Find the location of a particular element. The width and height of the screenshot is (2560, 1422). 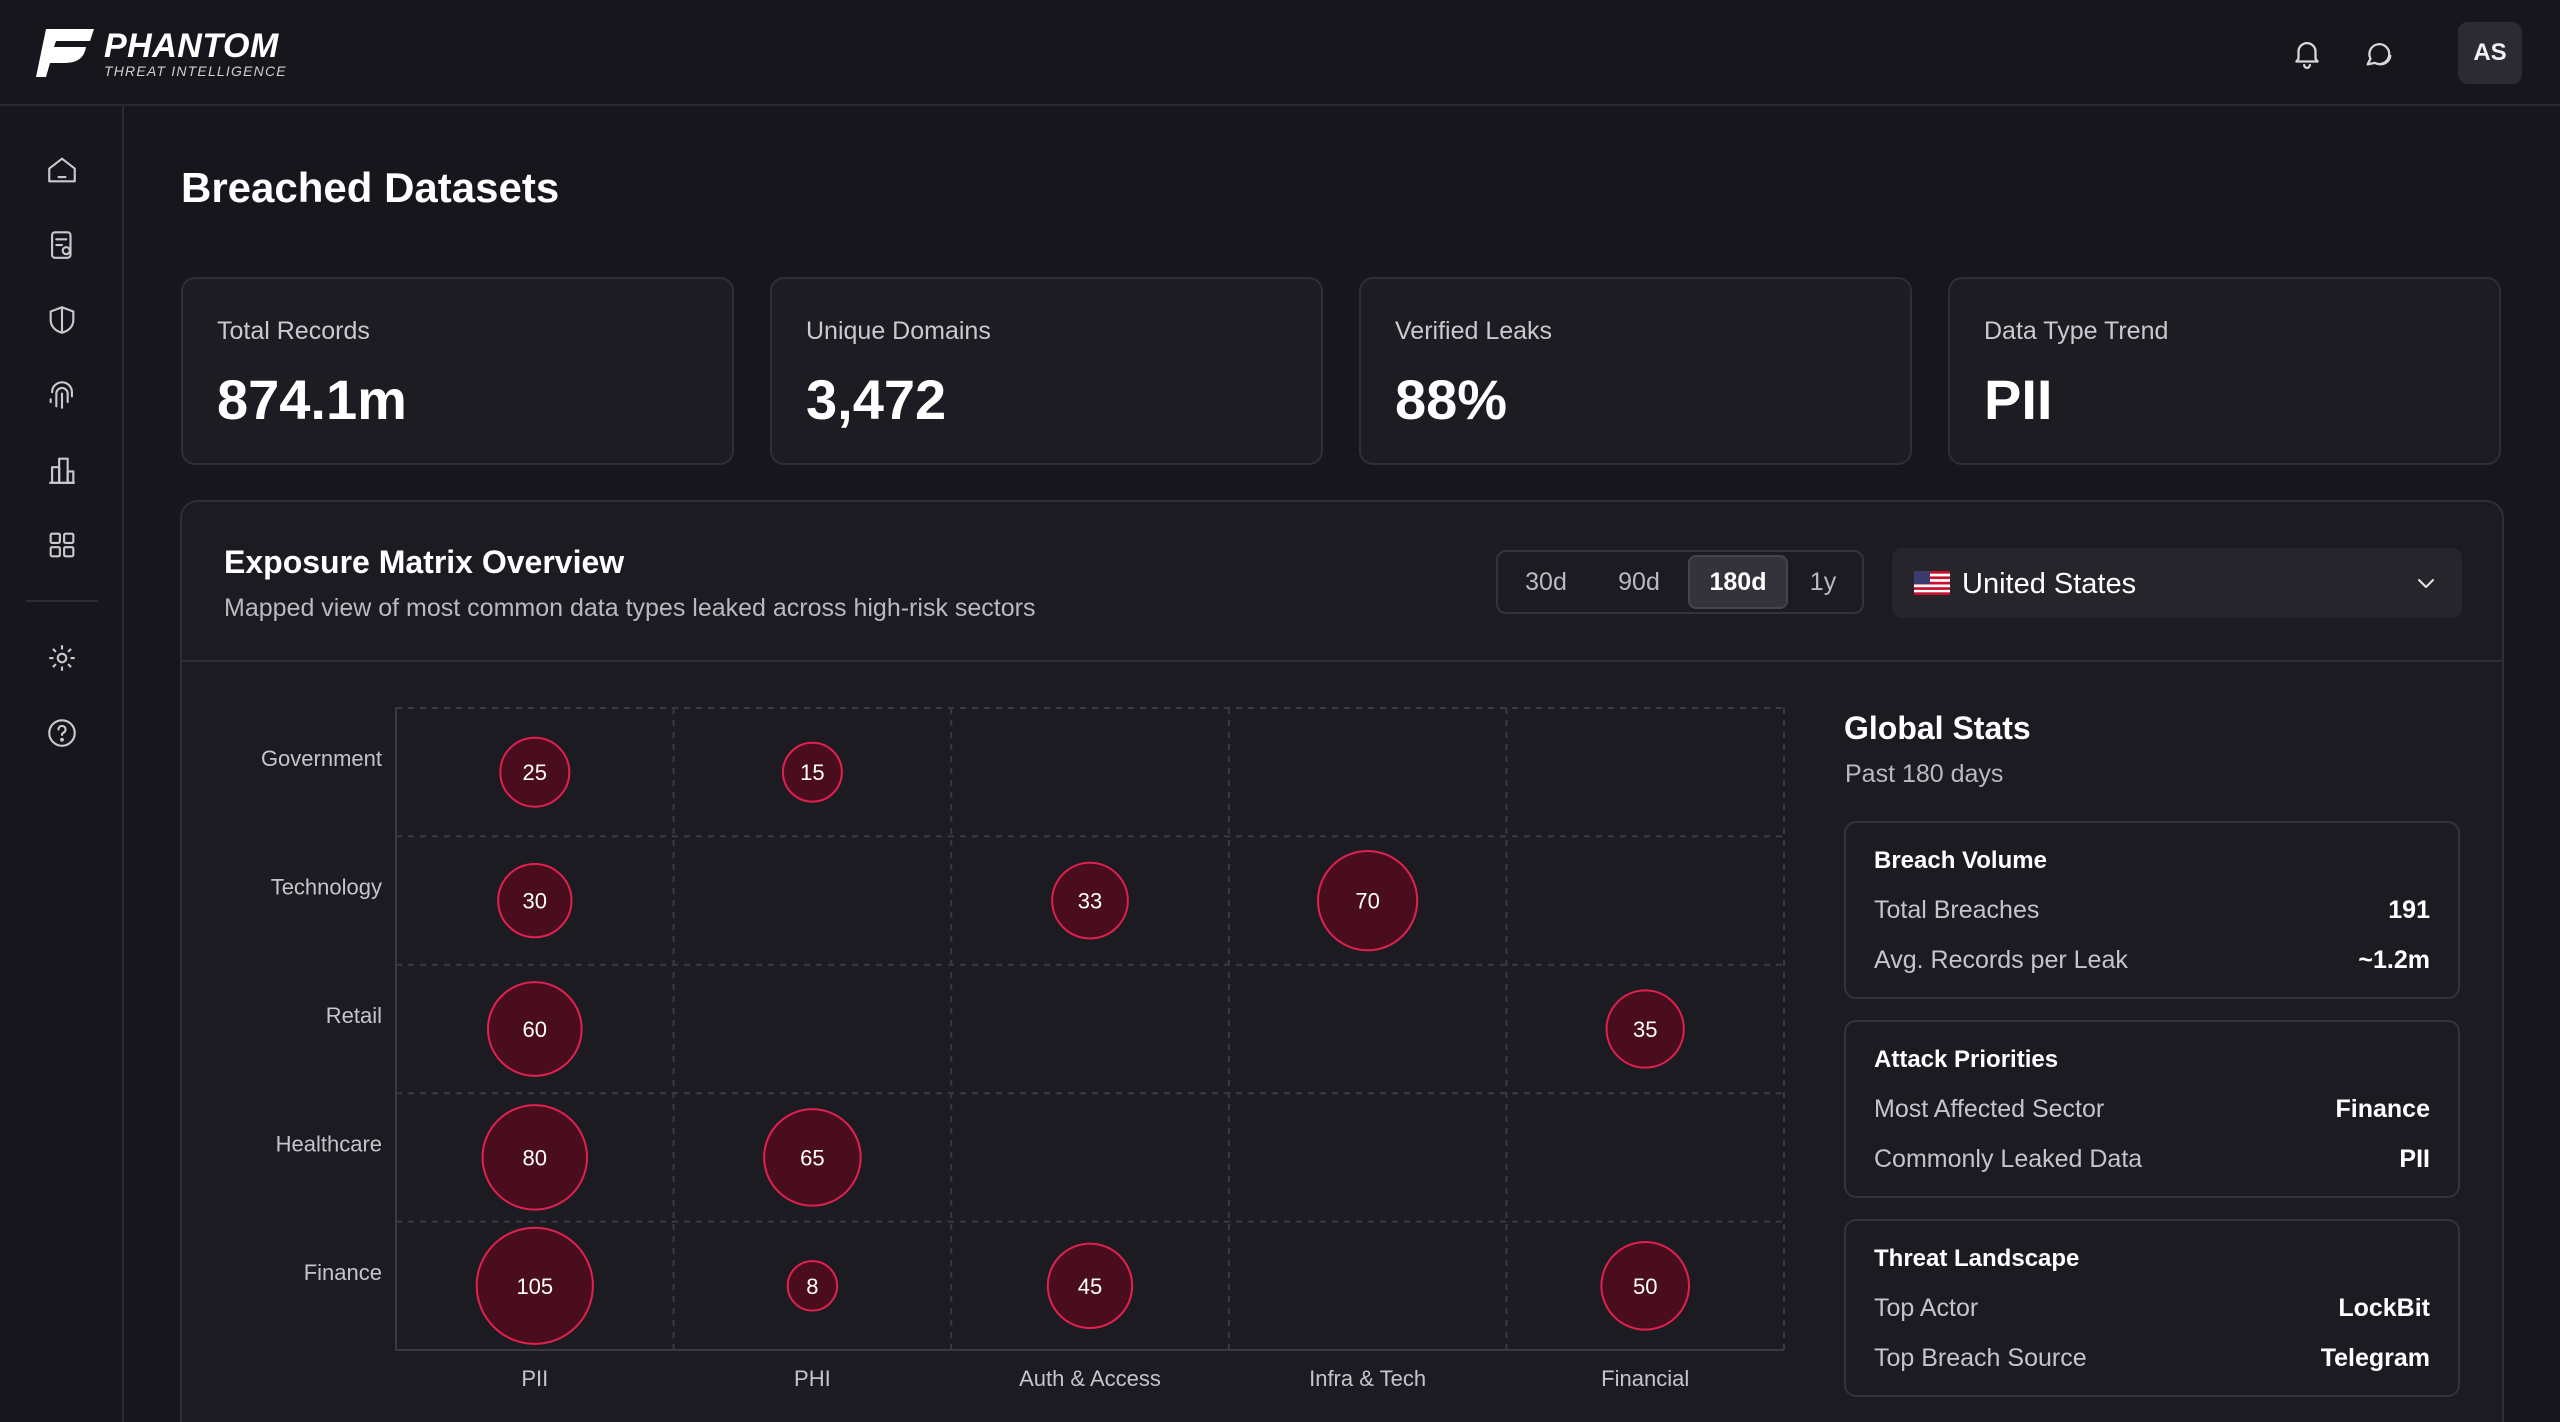

stat-card-total-records: Total Records 874.1m is located at coordinates (457, 371).